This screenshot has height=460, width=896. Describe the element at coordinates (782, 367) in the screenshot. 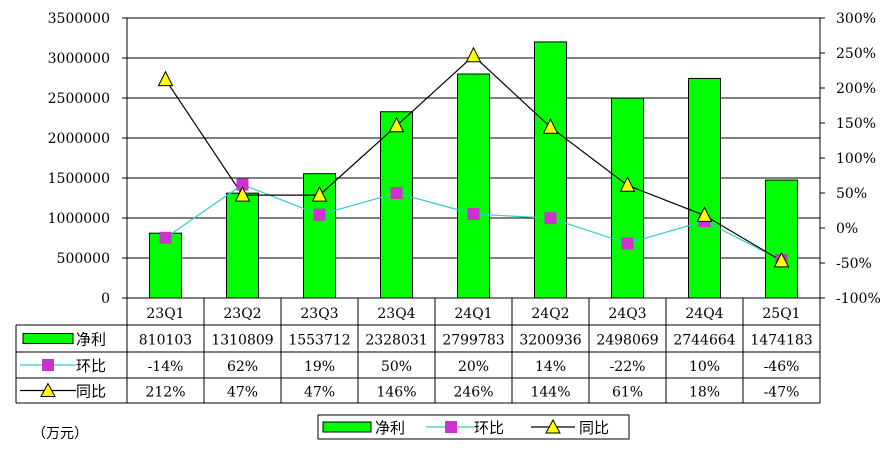

I see `table-cell: -46%` at that location.